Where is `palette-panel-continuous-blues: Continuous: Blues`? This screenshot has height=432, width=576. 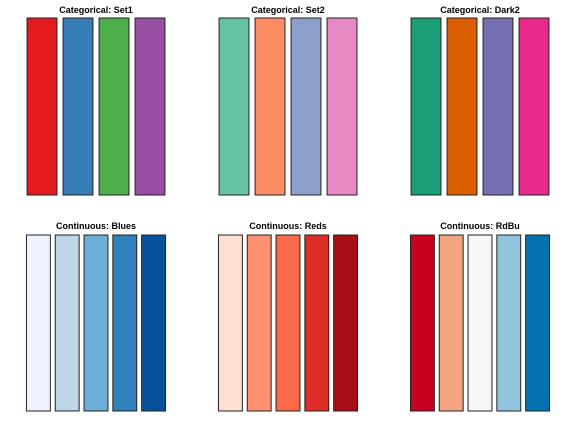
palette-panel-continuous-blues: Continuous: Blues is located at coordinates (96, 316).